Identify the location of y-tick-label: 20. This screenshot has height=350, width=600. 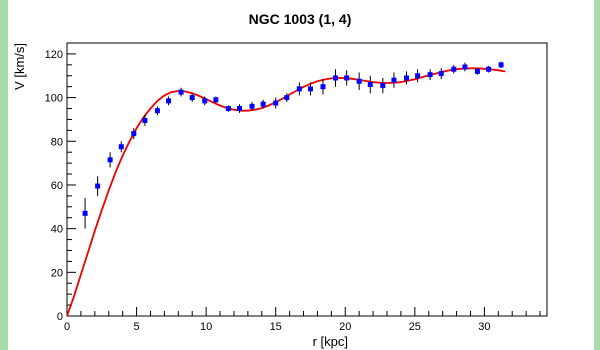
(57, 273).